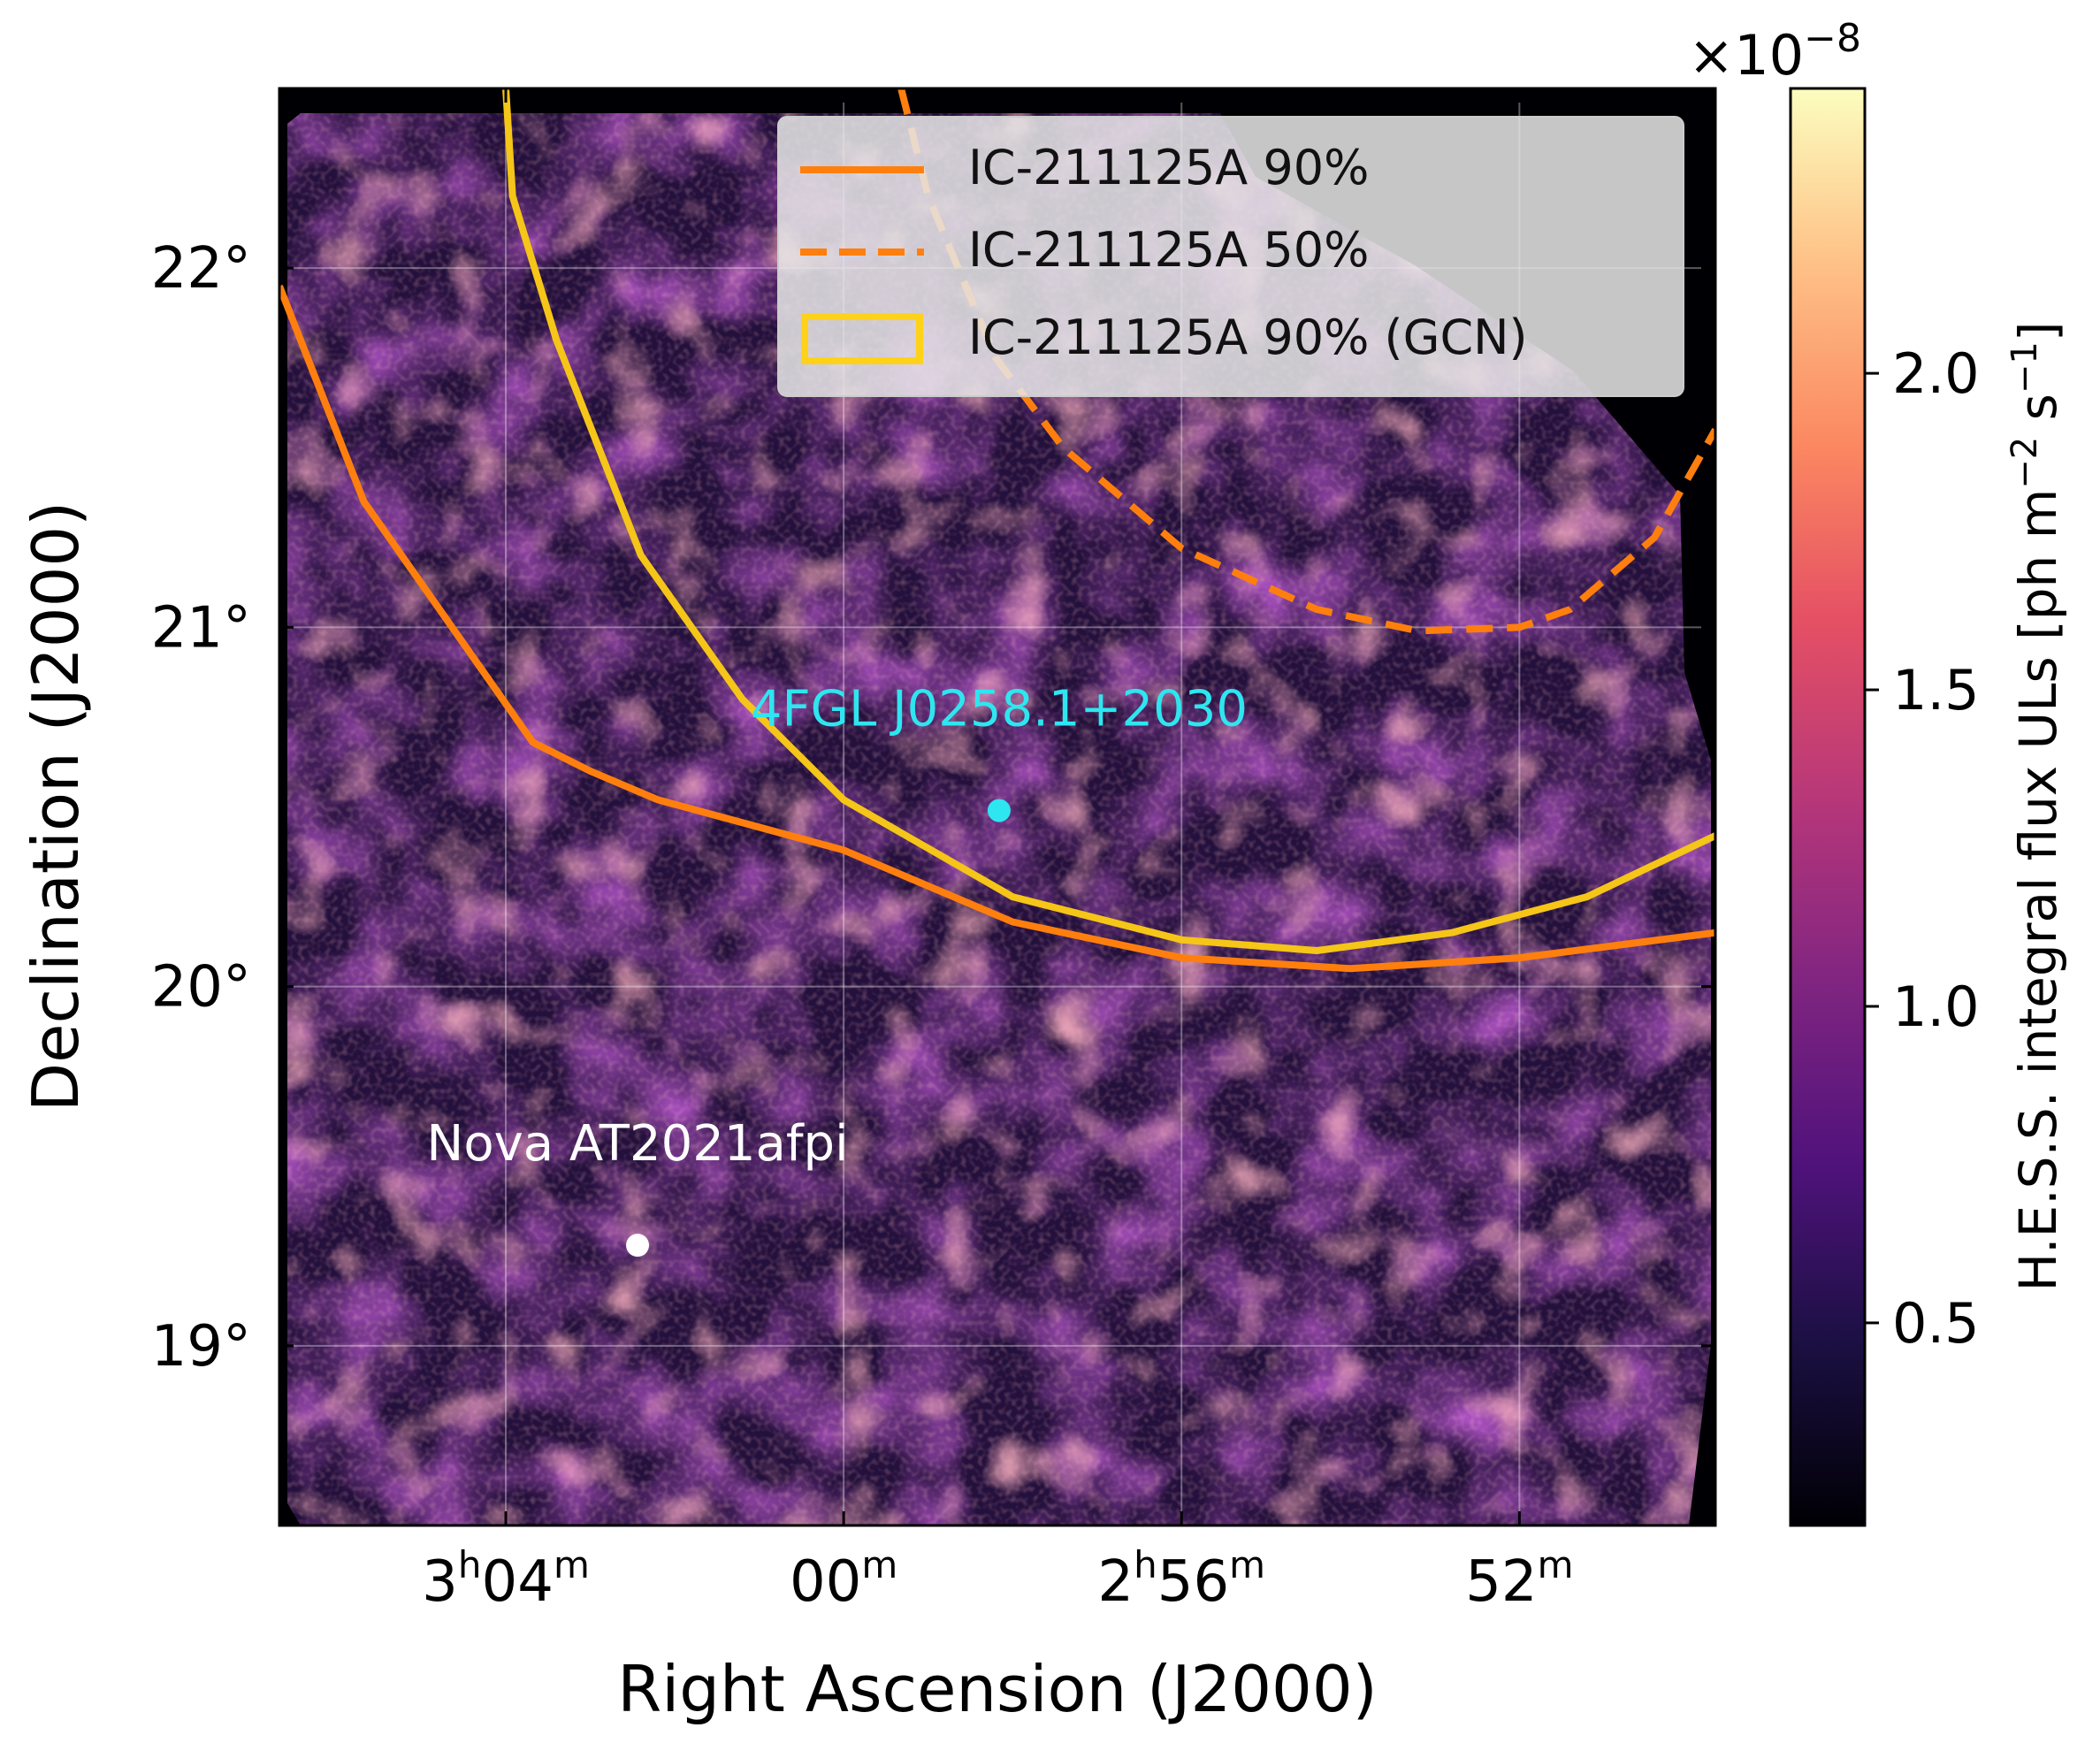  What do you see at coordinates (2038, 890) in the screenshot?
I see `colorbar-label-main: H.E.S.S. integral flux ULs [ph m` at bounding box center [2038, 890].